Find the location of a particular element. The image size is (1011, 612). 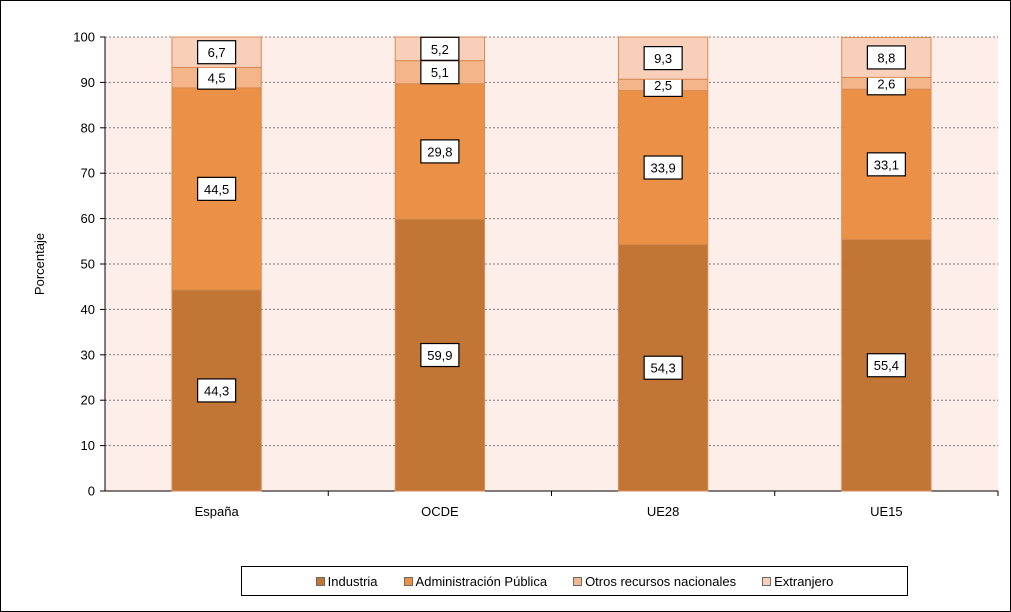

x-category-label: UE28 is located at coordinates (663, 511).